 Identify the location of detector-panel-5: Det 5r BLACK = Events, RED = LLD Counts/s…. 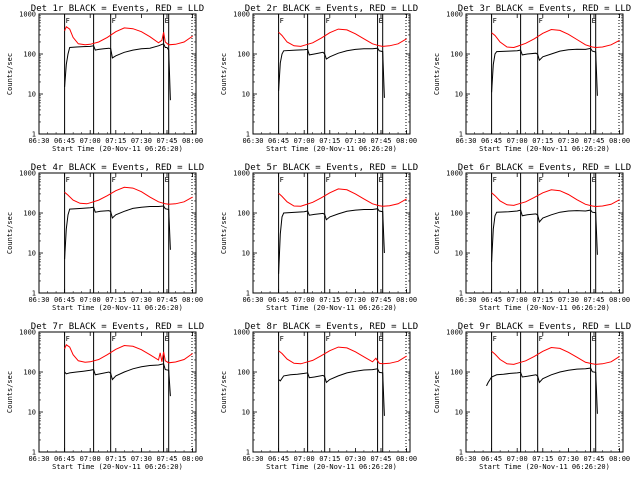
(319, 237).